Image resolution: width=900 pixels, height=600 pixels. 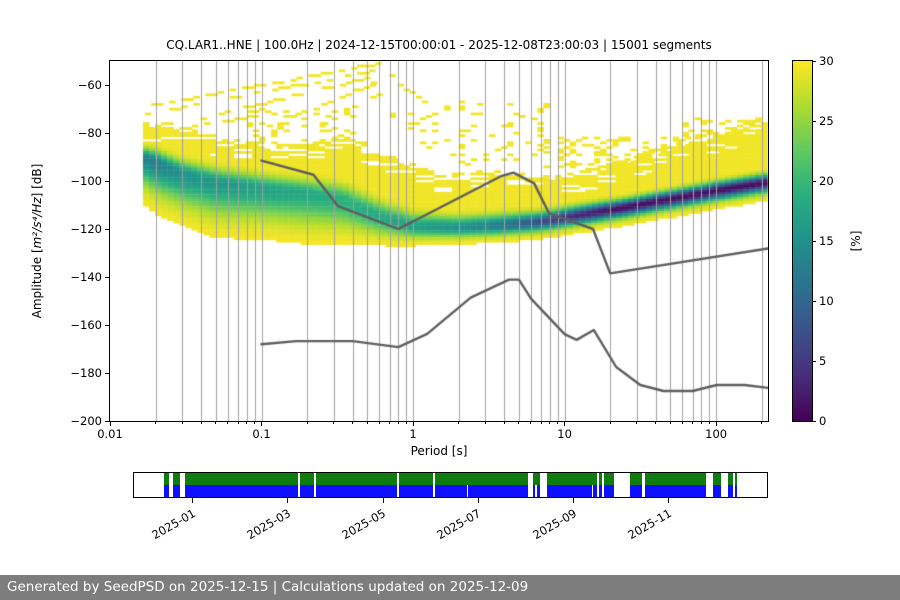 I want to click on colorbar-tick-label: 30, so click(x=826, y=60).